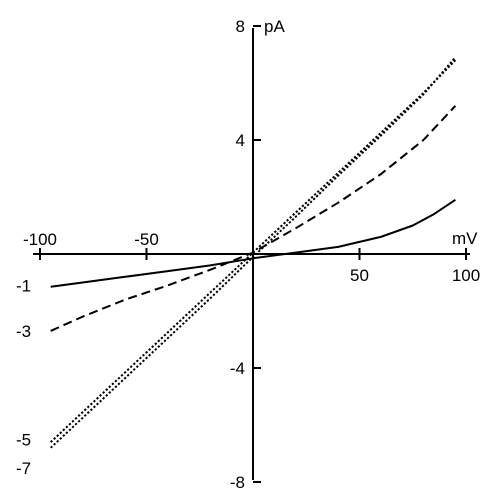 The width and height of the screenshot is (491, 488). What do you see at coordinates (23, 376) in the screenshot?
I see `curve-labels: -1 -3 -5 -7` at bounding box center [23, 376].